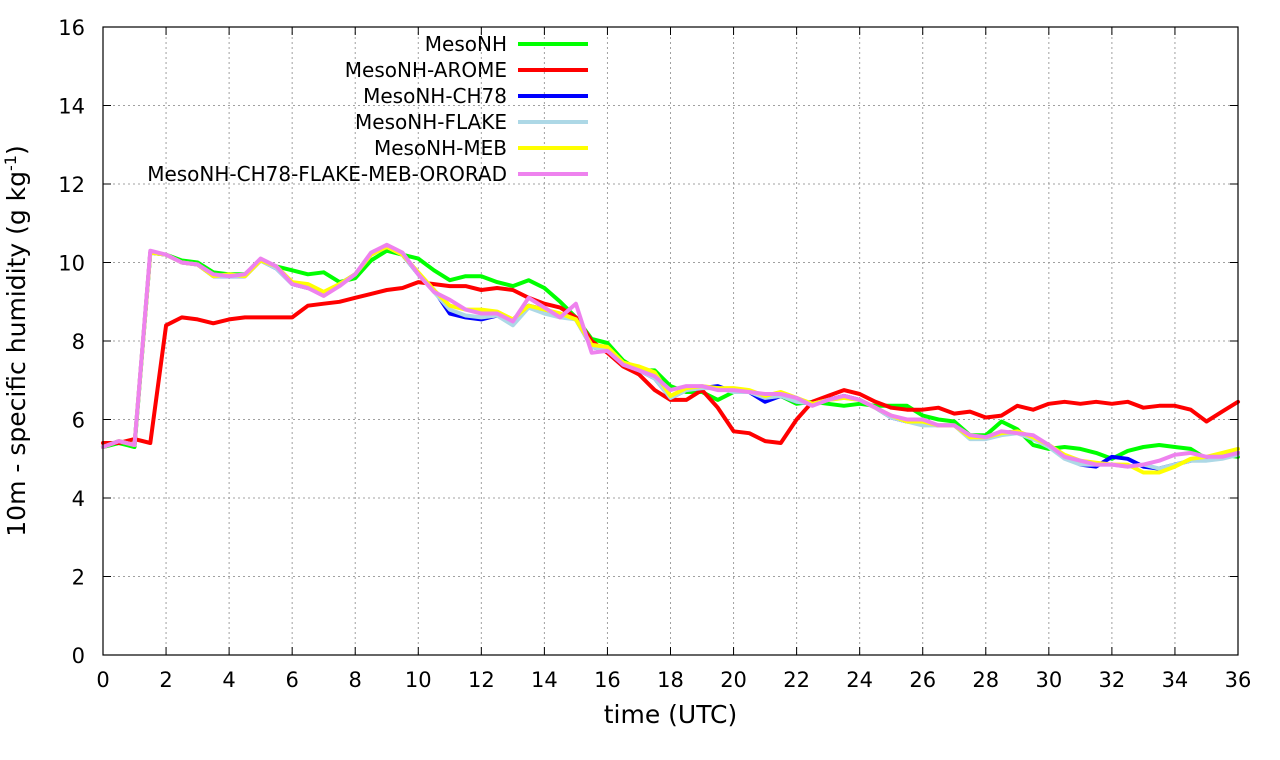 The width and height of the screenshot is (1280, 760). What do you see at coordinates (426, 70) in the screenshot?
I see `legend-label: MesoNH-AROME` at bounding box center [426, 70].